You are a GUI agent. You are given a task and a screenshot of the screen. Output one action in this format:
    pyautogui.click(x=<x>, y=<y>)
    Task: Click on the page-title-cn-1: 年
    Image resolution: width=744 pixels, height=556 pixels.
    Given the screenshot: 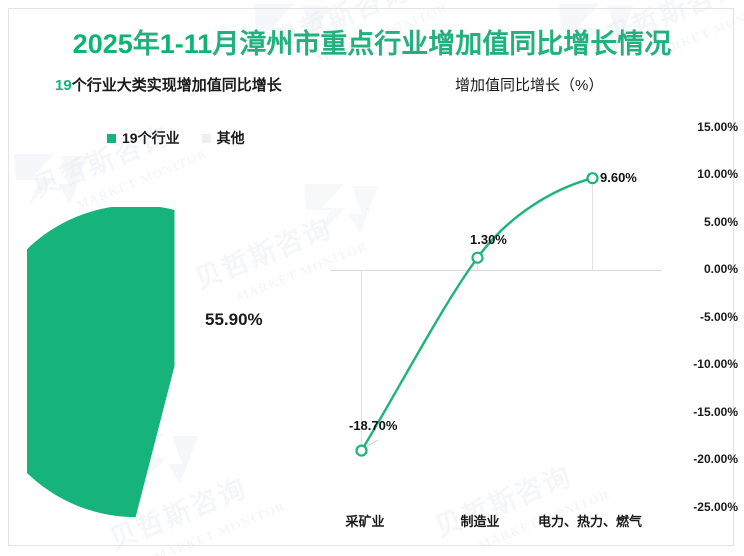 What is the action you would take?
    pyautogui.click(x=146, y=44)
    